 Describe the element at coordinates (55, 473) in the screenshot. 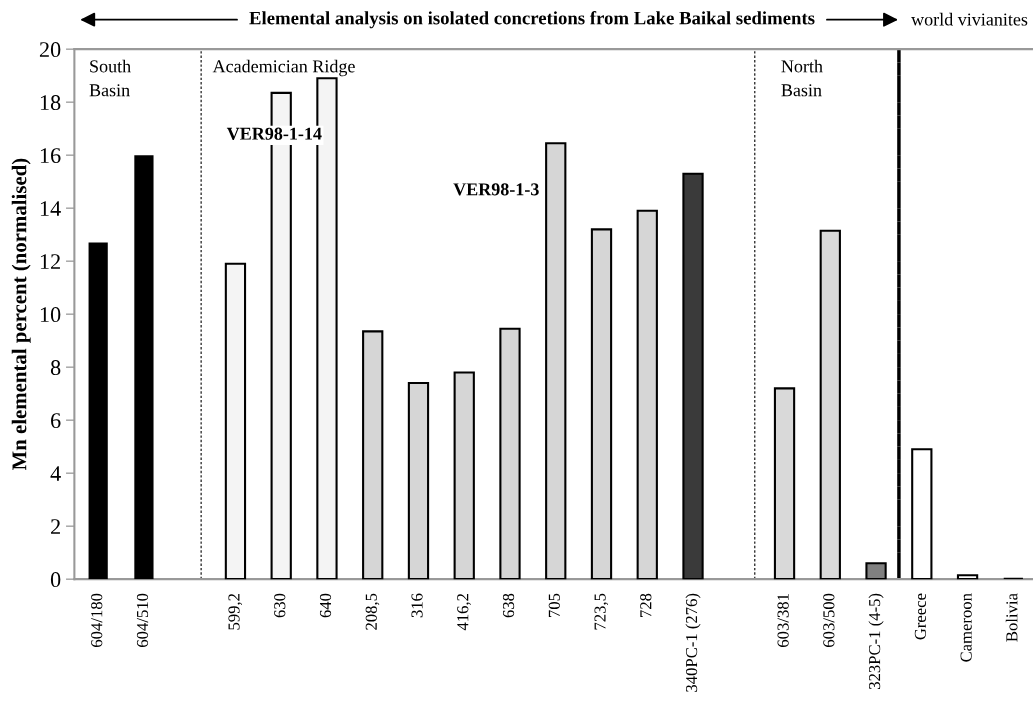

I see `y-tick-label: 4` at that location.